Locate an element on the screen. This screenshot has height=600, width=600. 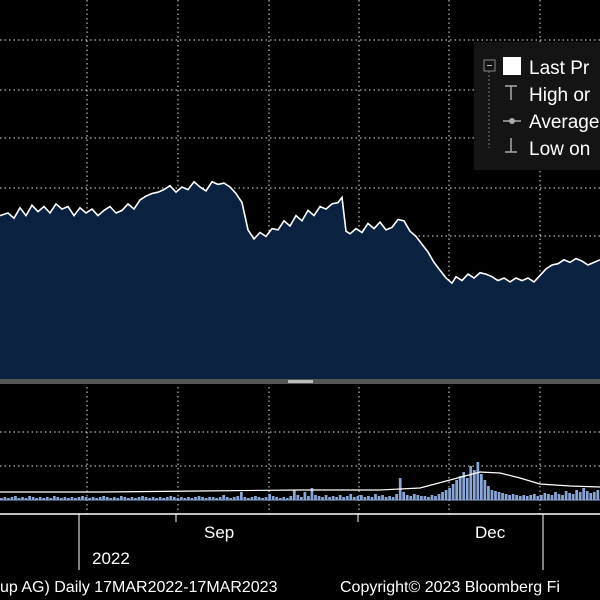
x-tick-label-sep: Sep is located at coordinates (219, 532).